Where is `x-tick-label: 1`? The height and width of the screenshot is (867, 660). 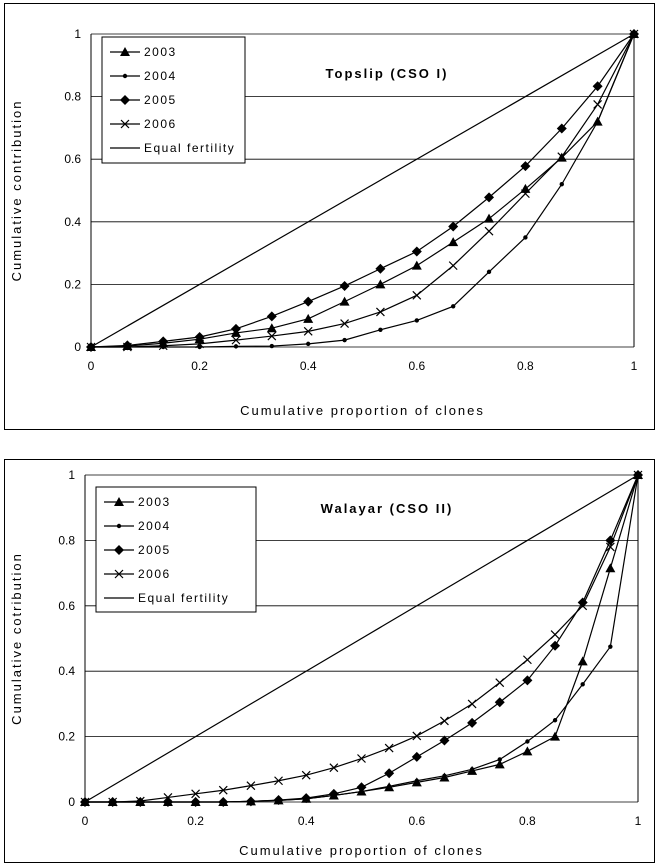 x-tick-label: 1 is located at coordinates (634, 366).